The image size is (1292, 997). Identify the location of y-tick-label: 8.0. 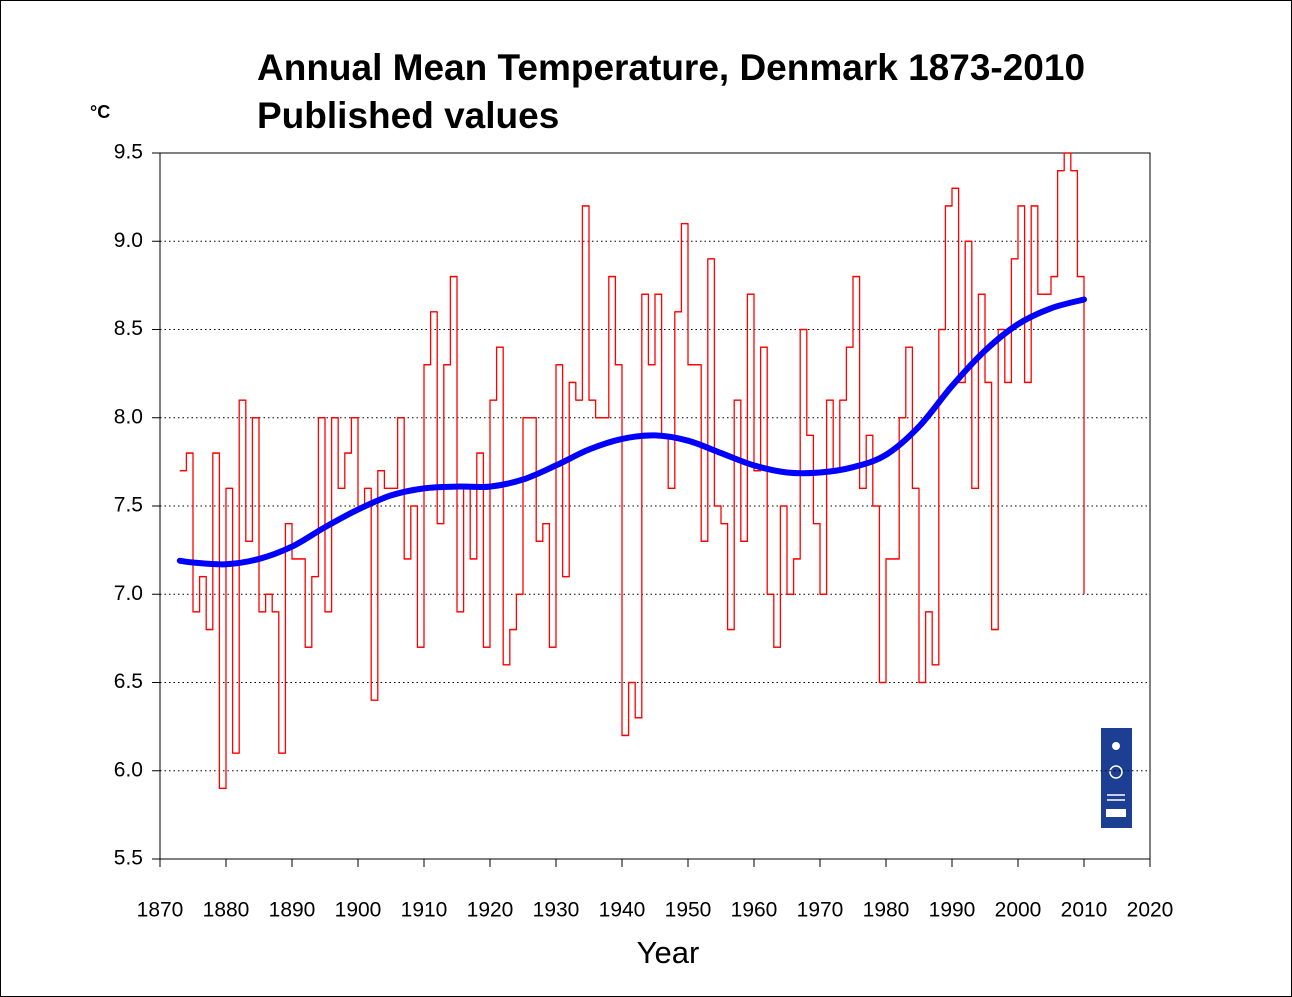
(128, 416).